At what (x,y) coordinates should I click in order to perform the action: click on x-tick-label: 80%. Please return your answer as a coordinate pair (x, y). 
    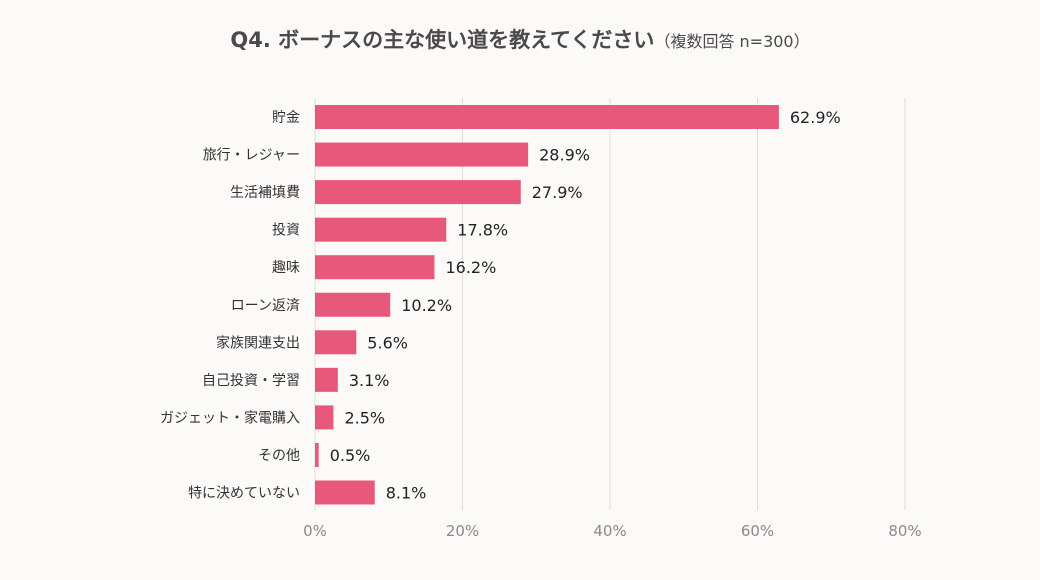
    Looking at the image, I should click on (904, 531).